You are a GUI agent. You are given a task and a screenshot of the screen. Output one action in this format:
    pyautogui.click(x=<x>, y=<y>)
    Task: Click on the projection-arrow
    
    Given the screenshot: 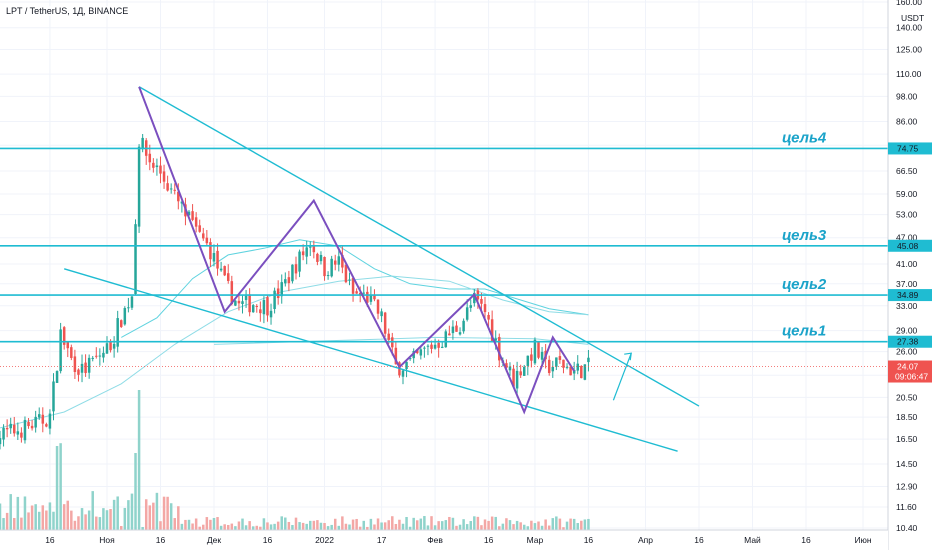 What is the action you would take?
    pyautogui.click(x=622, y=376)
    